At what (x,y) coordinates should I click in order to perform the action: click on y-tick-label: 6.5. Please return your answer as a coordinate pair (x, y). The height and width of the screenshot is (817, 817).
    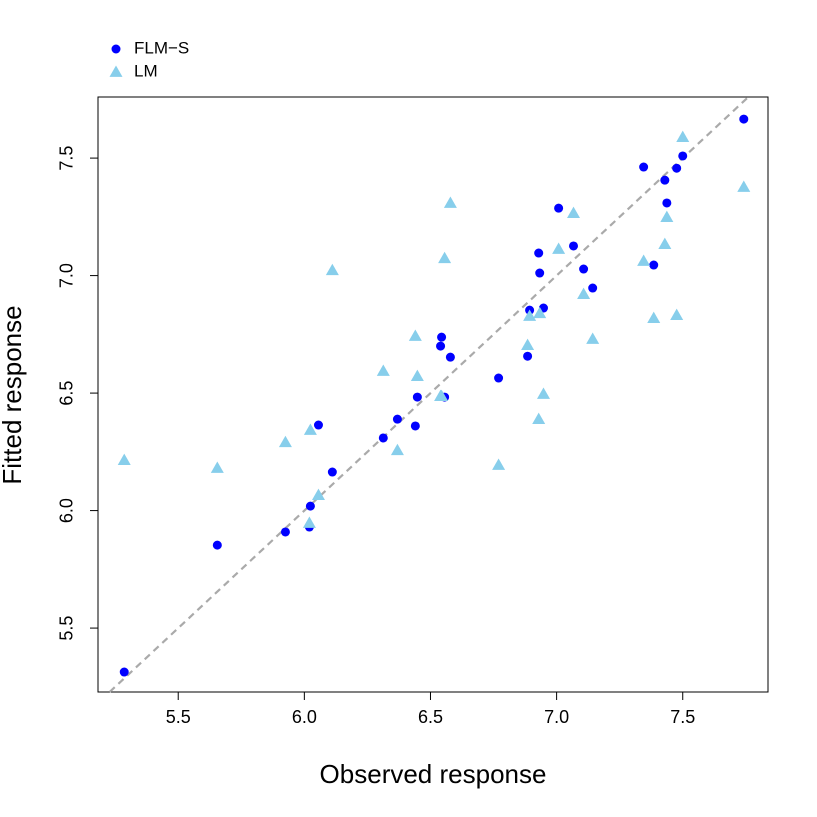
    Looking at the image, I should click on (67, 393).